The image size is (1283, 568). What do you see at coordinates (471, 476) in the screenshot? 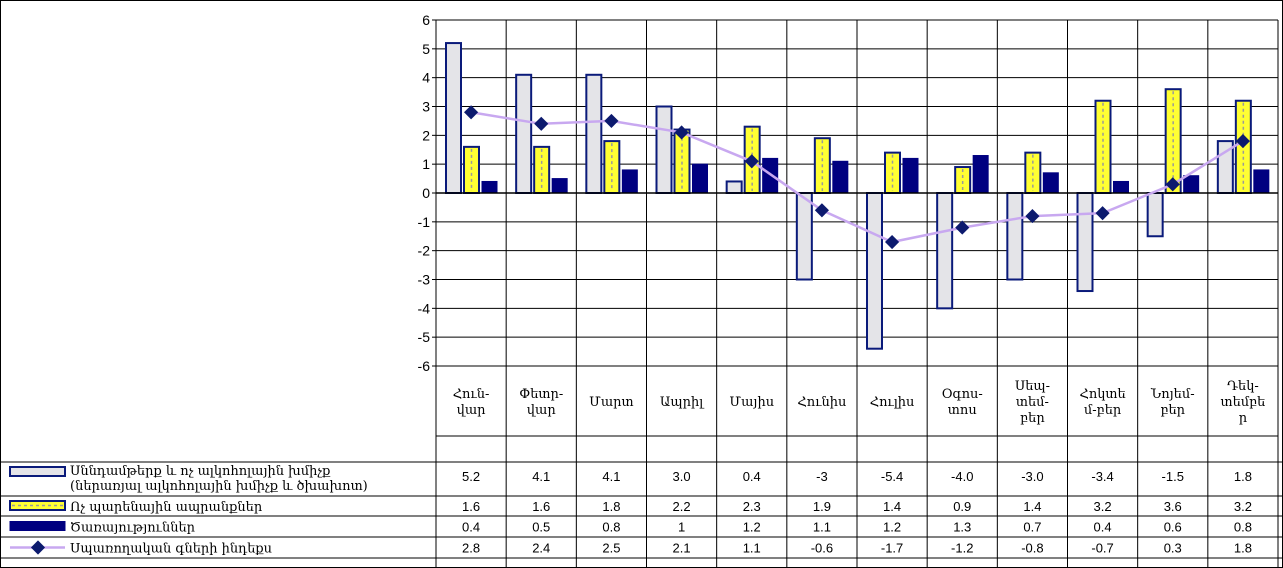
I see `table-cell: 5.2` at bounding box center [471, 476].